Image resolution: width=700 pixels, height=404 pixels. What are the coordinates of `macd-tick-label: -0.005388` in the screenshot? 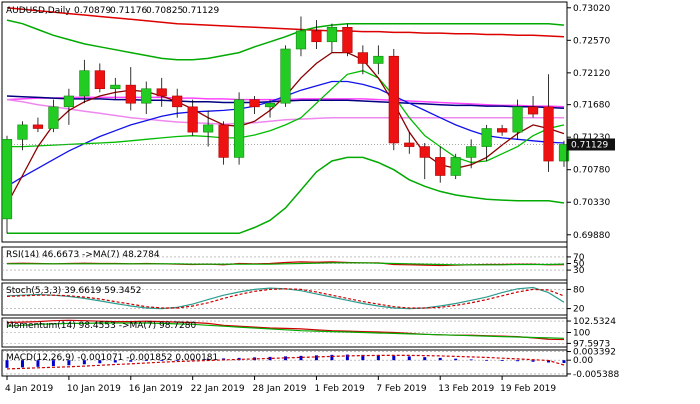 It's located at (596, 375).